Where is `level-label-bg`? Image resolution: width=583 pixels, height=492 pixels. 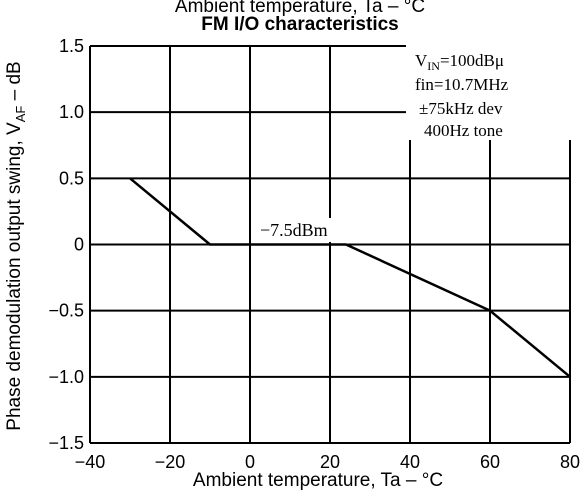 level-label-bg is located at coordinates (308, 230).